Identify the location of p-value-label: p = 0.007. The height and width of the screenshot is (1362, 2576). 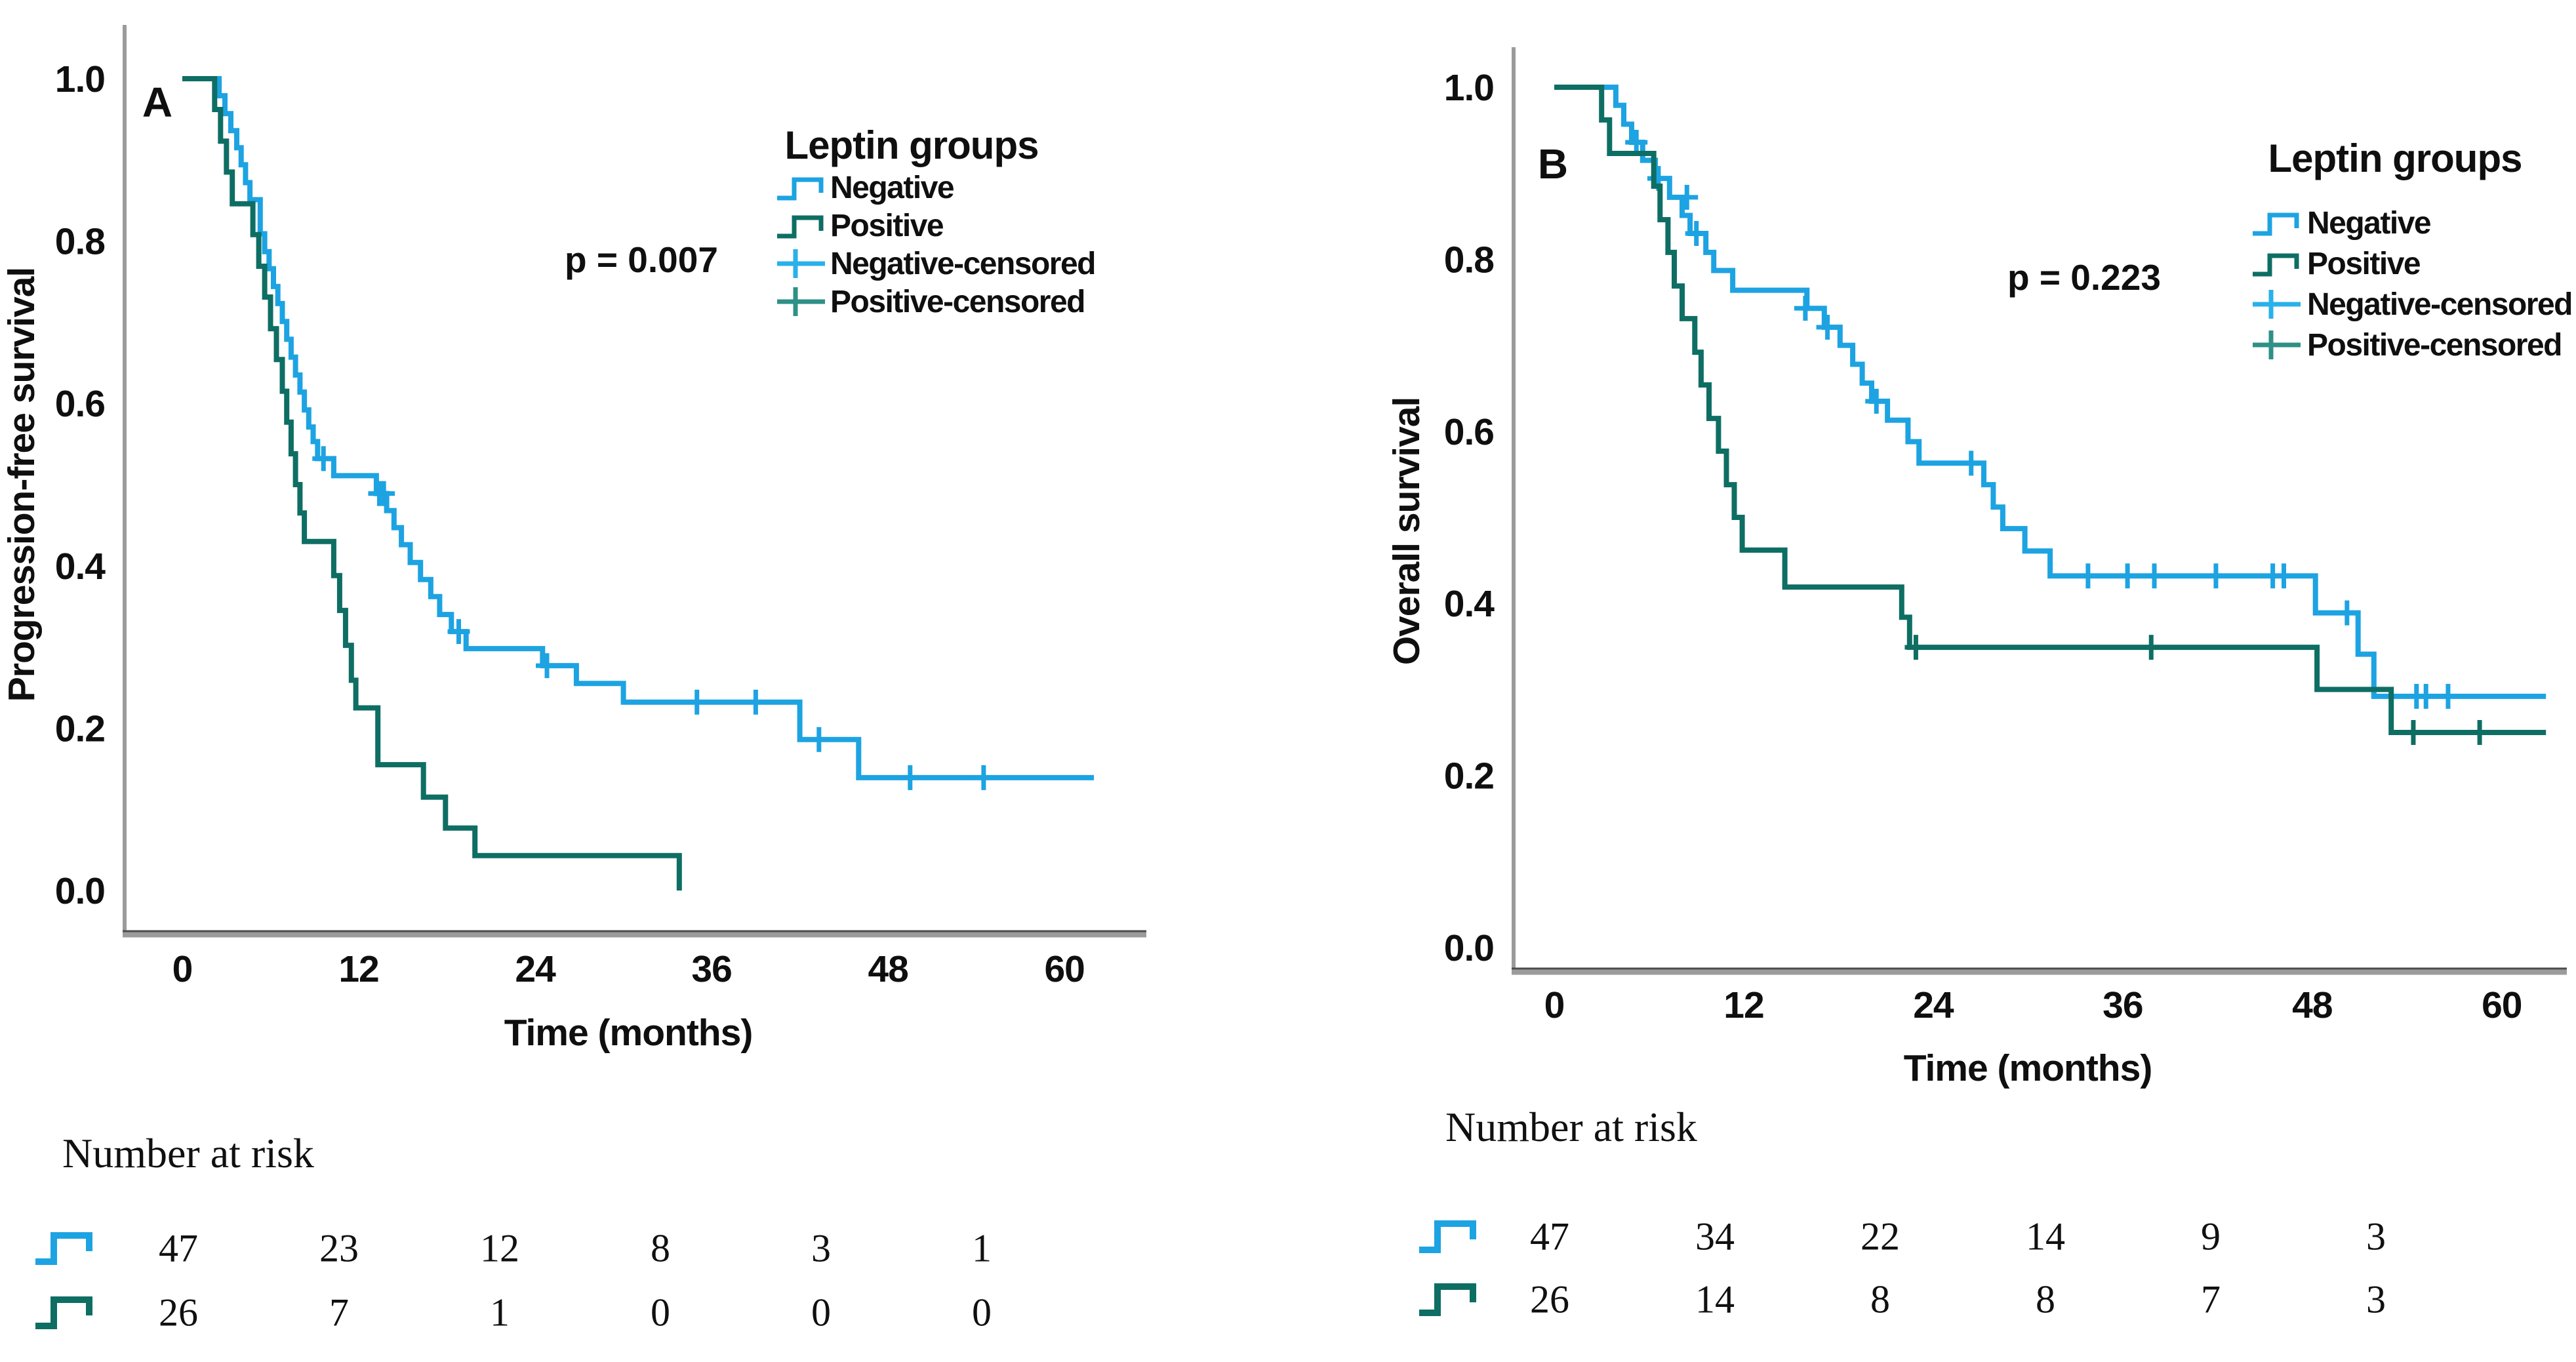
(641, 259).